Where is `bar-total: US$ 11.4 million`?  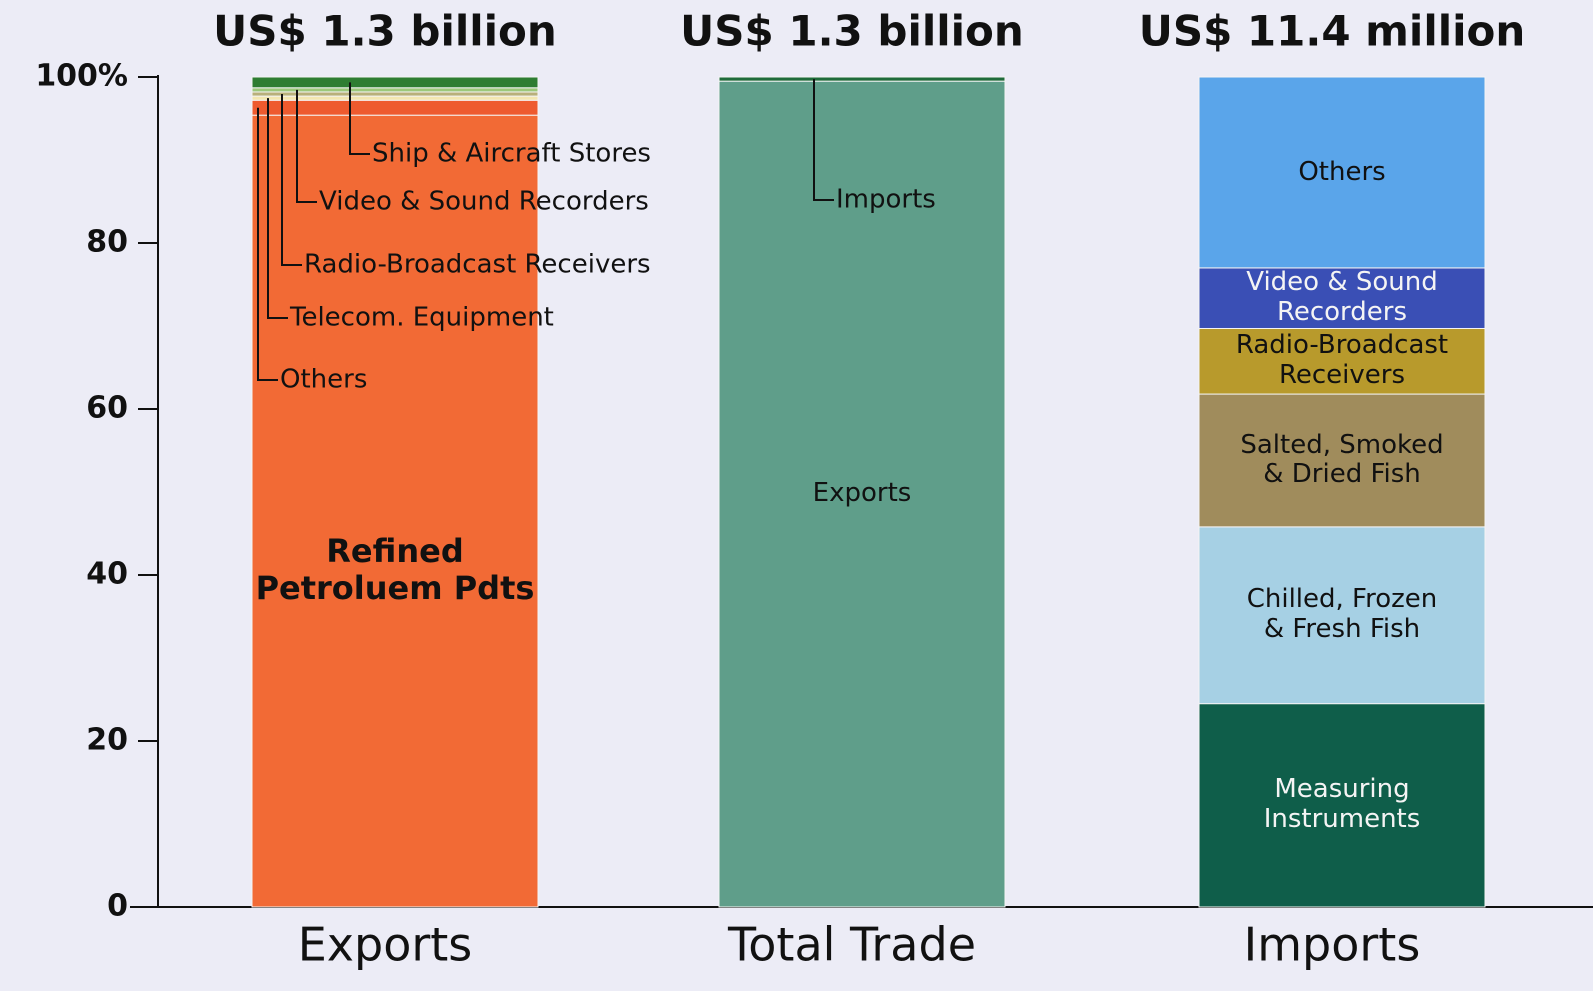 bar-total: US$ 11.4 million is located at coordinates (1332, 31).